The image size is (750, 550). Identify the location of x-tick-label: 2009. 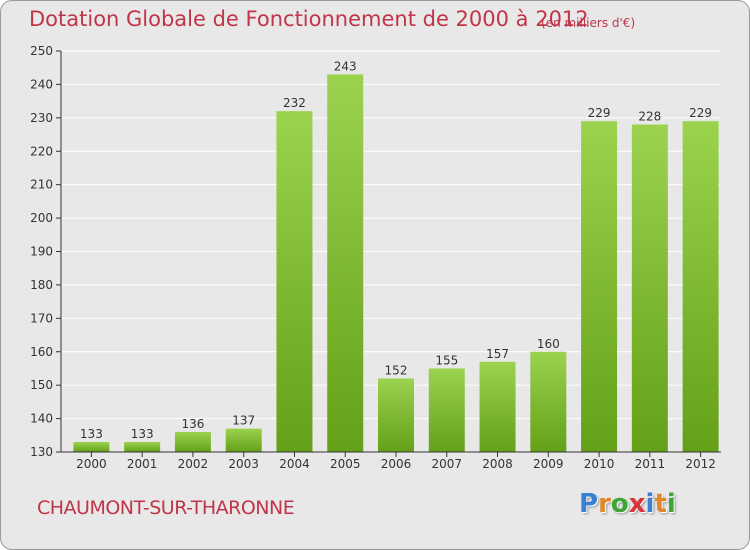
(548, 464).